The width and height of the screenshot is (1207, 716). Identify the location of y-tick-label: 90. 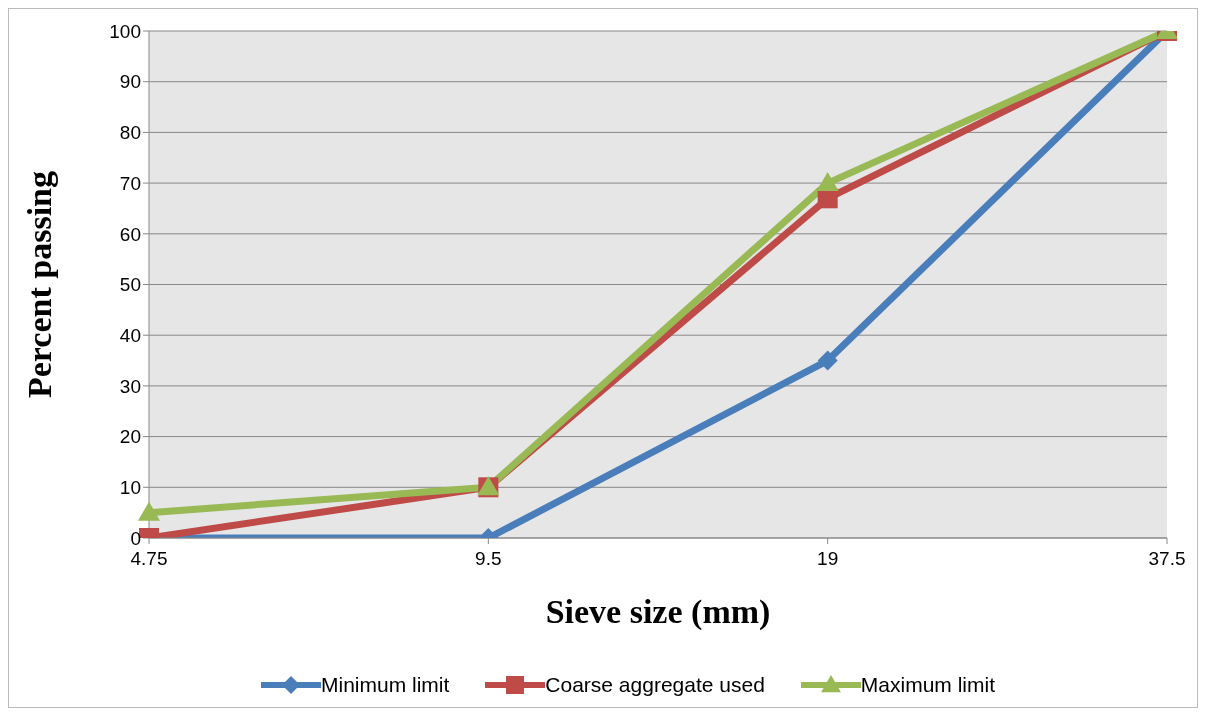
(130, 82).